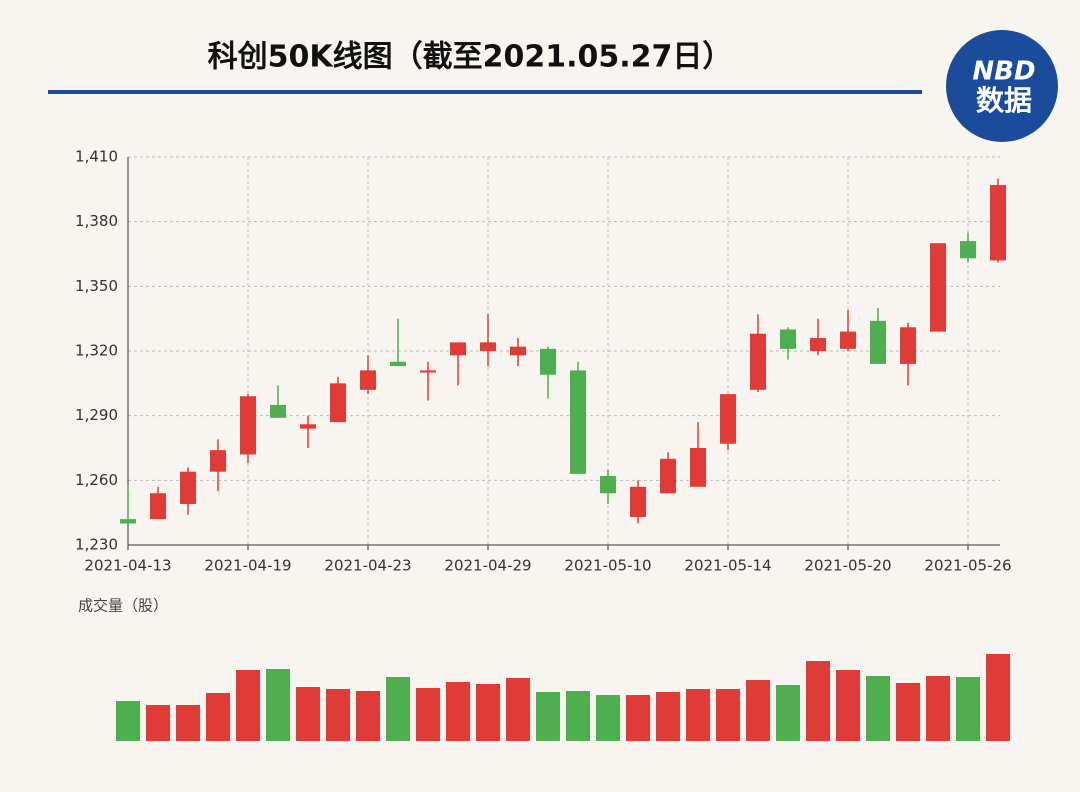 The width and height of the screenshot is (1080, 792). What do you see at coordinates (123, 606) in the screenshot?
I see `volume-label: 成交量（股）` at bounding box center [123, 606].